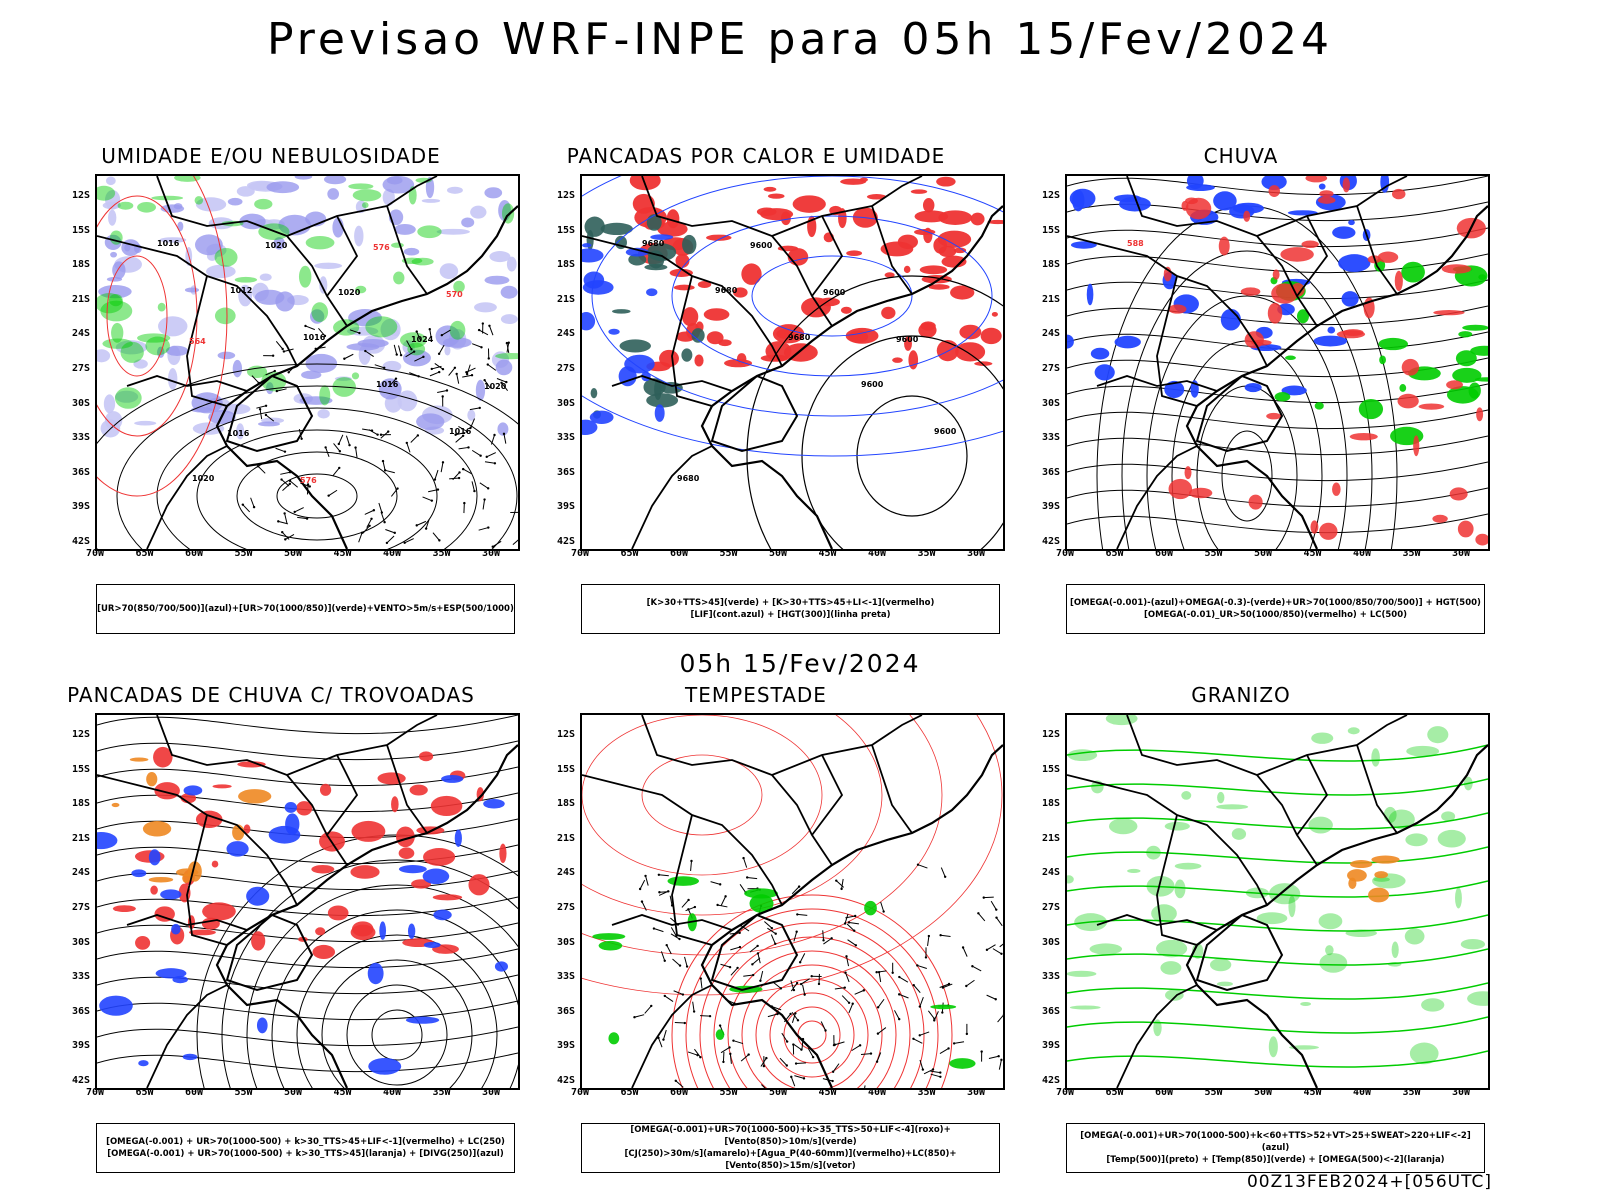  What do you see at coordinates (1051, 838) in the screenshot?
I see `lat-tick-label: 21S` at bounding box center [1051, 838].